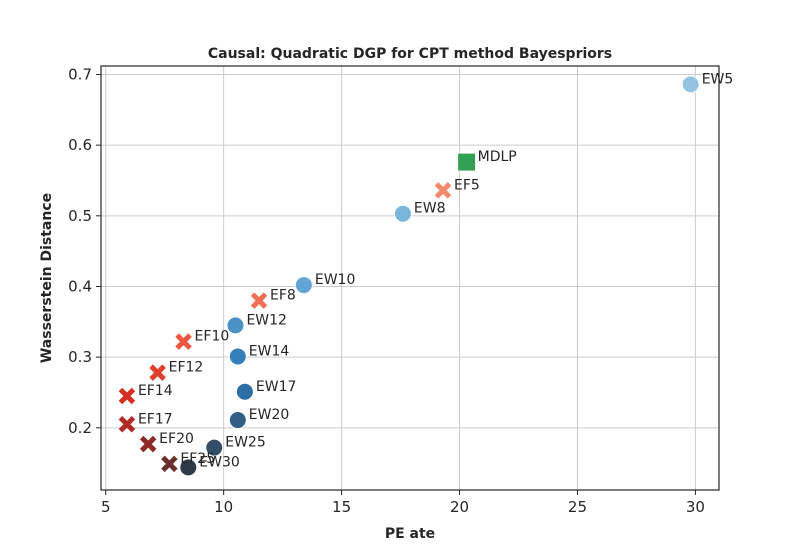 The image size is (800, 550). I want to click on x-tick-label: 5, so click(106, 507).